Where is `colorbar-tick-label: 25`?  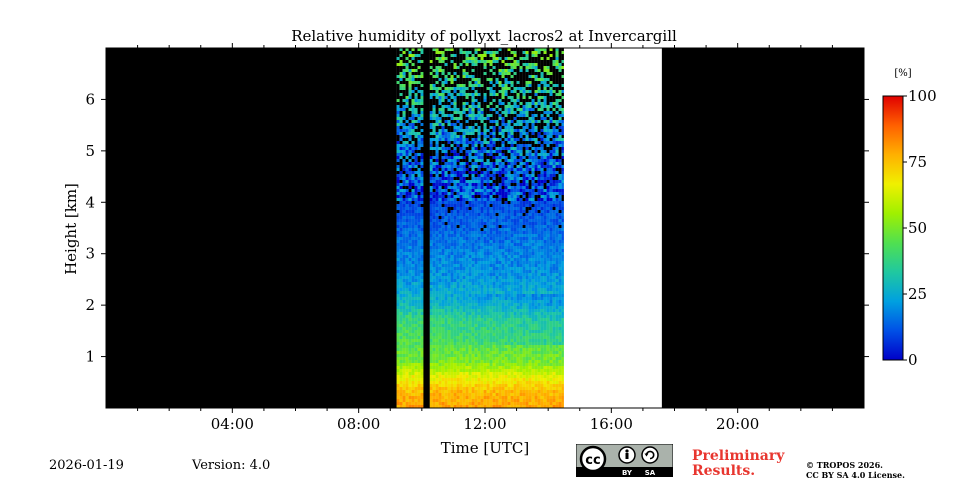 colorbar-tick-label: 25 is located at coordinates (917, 294).